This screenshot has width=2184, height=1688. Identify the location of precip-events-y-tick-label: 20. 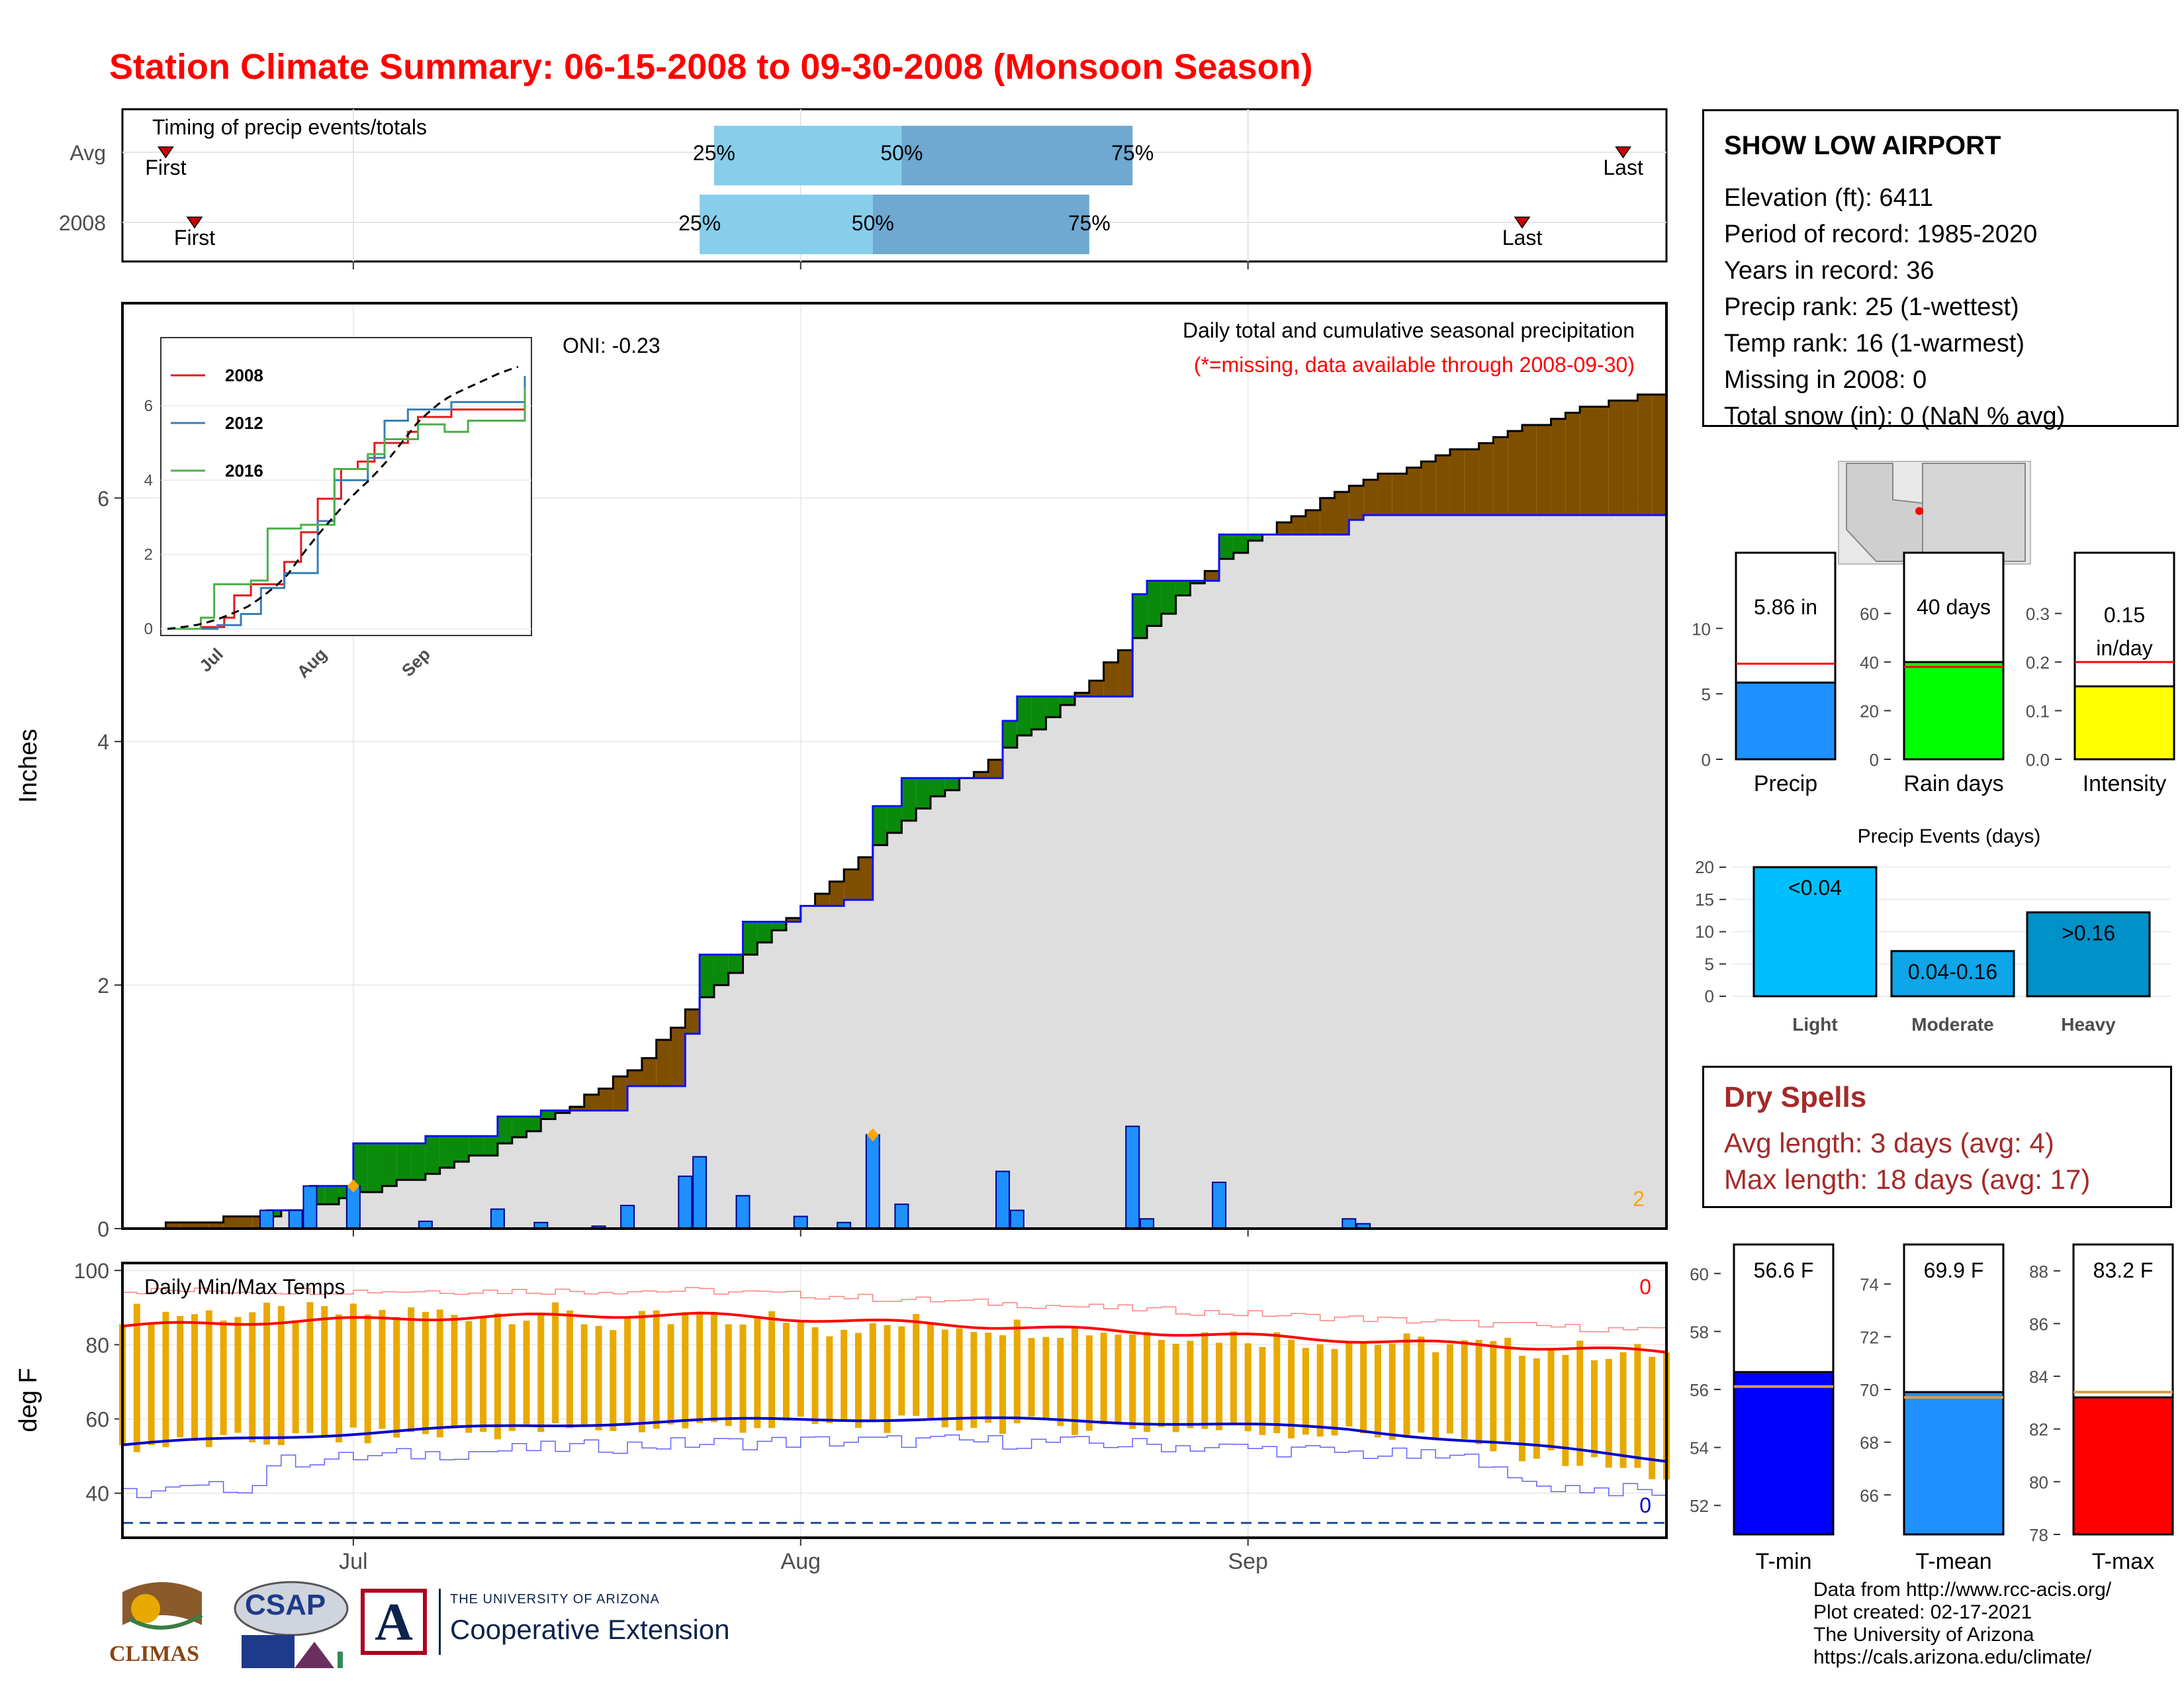
(1704, 867).